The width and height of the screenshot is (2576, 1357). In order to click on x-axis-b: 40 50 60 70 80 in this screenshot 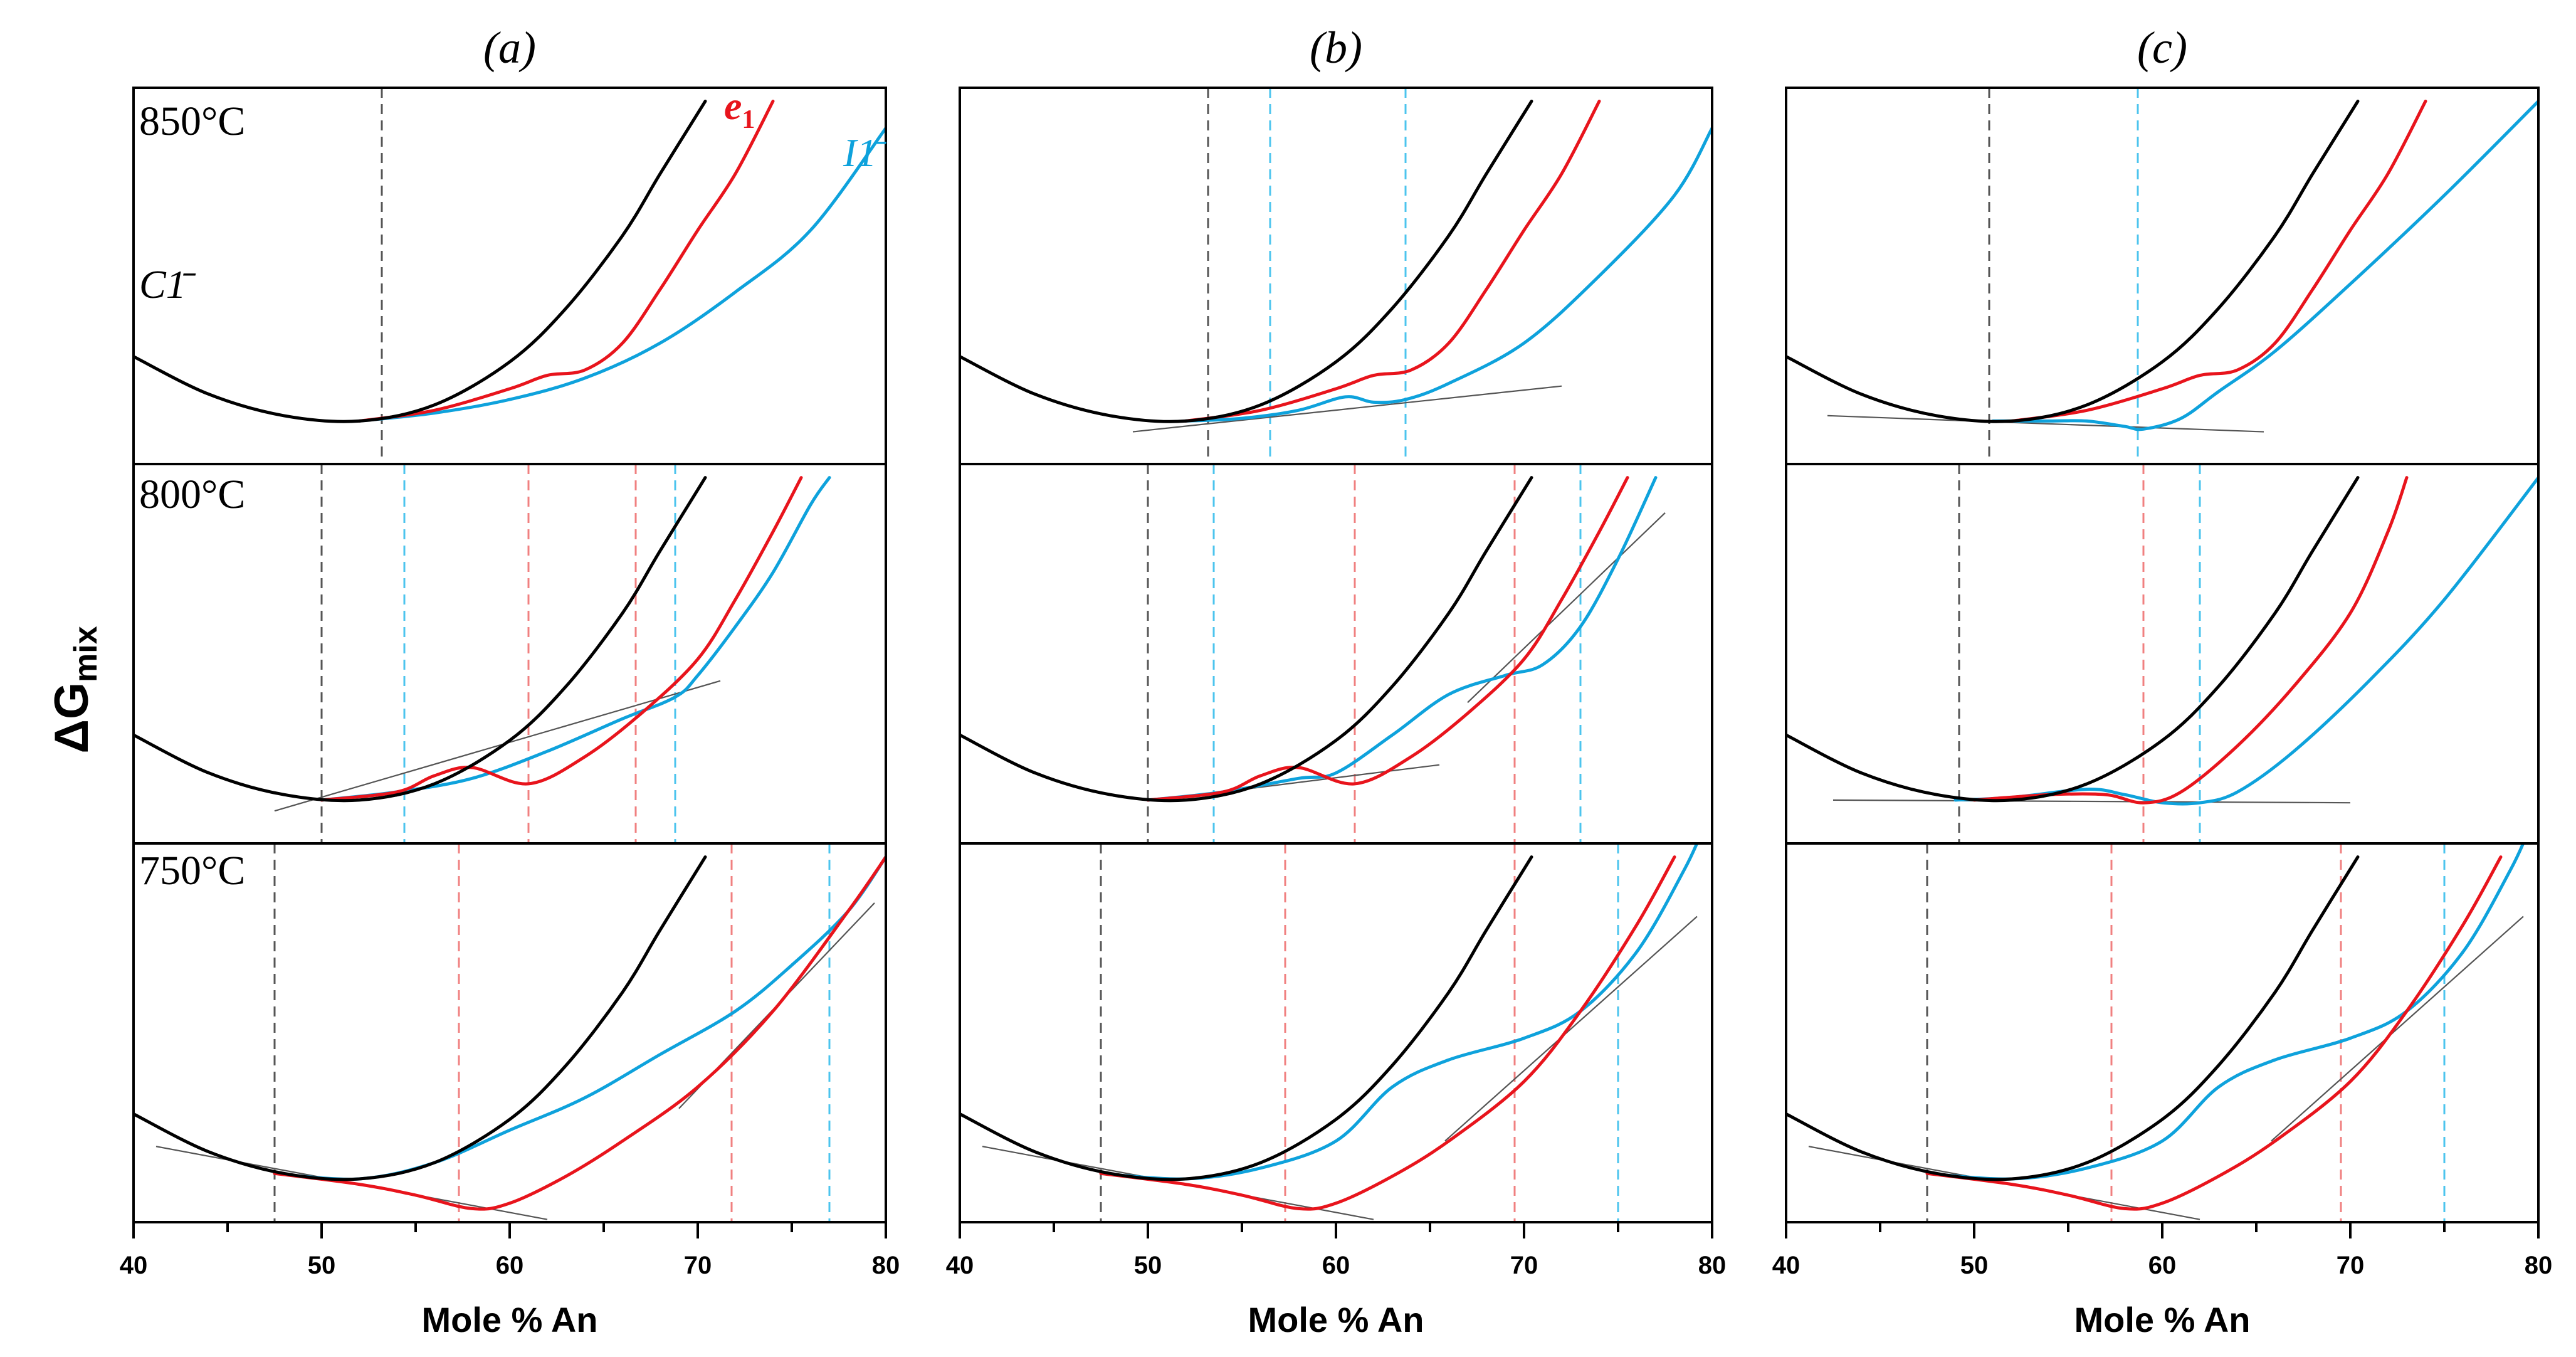, I will do `click(1337, 1250)`.